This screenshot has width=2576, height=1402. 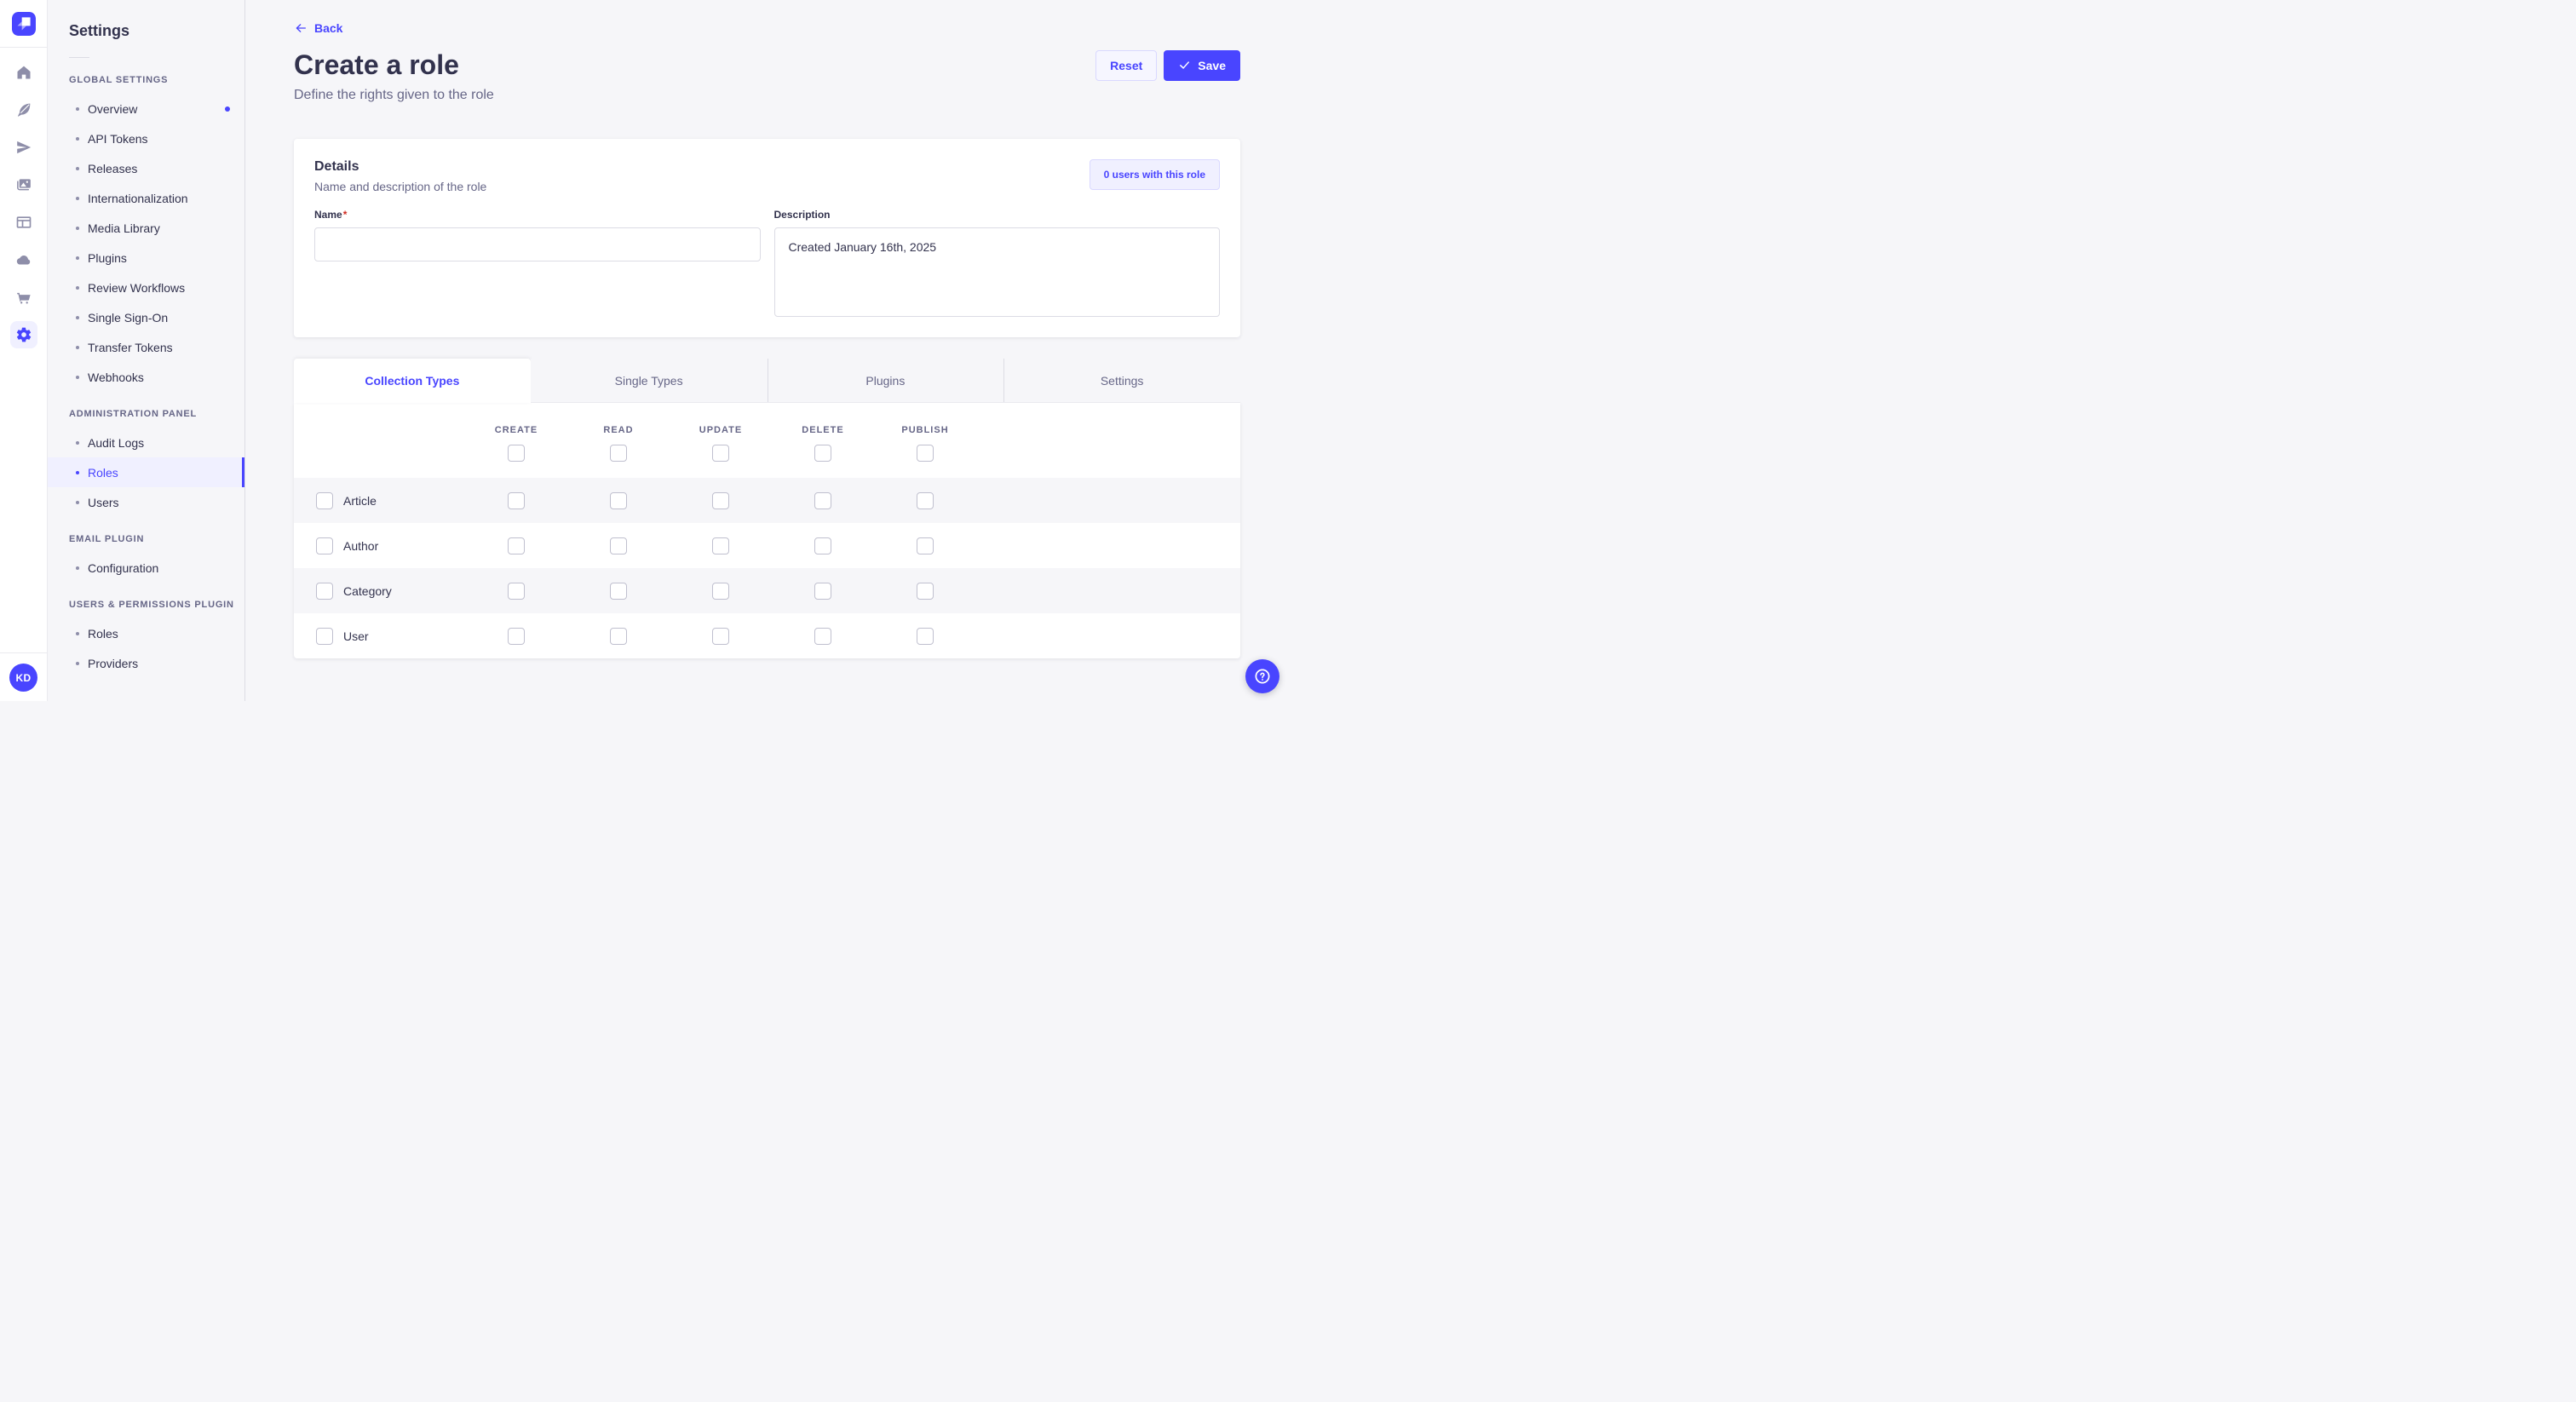 What do you see at coordinates (926, 453) in the screenshot?
I see `select-all-publish-checkbox` at bounding box center [926, 453].